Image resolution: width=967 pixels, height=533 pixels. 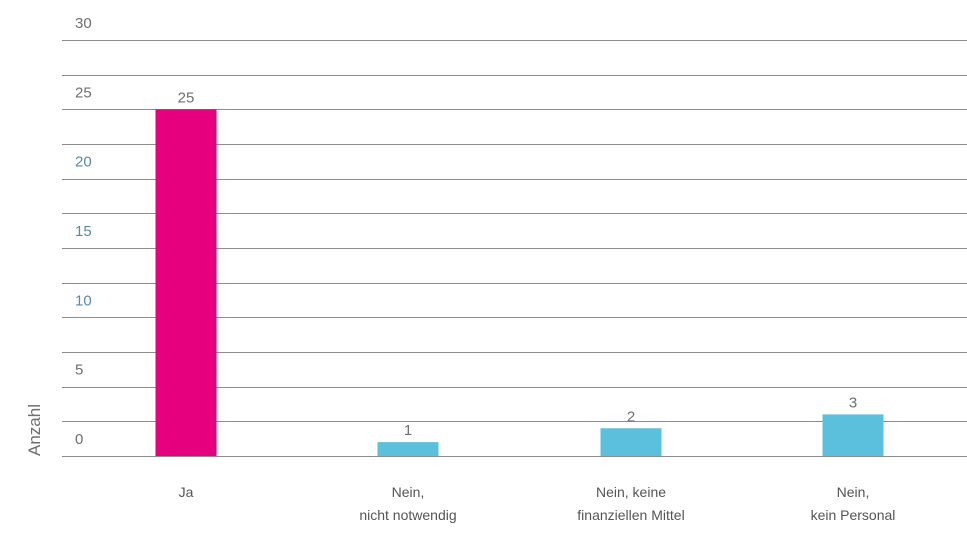 I want to click on x-tick-label: finanziellen Mittel, so click(x=630, y=515).